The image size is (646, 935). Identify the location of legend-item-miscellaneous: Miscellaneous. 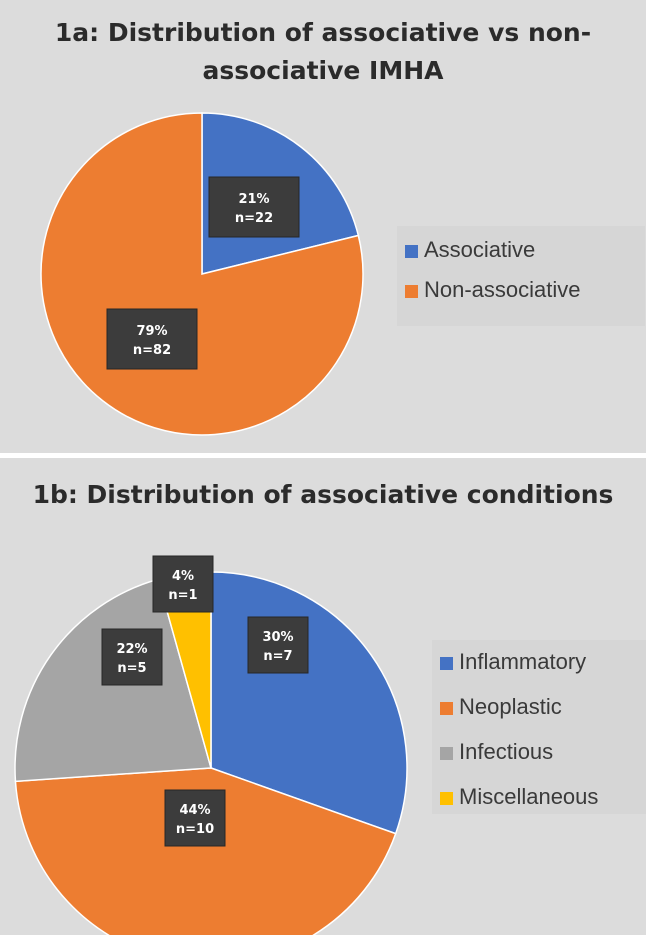
(539, 799).